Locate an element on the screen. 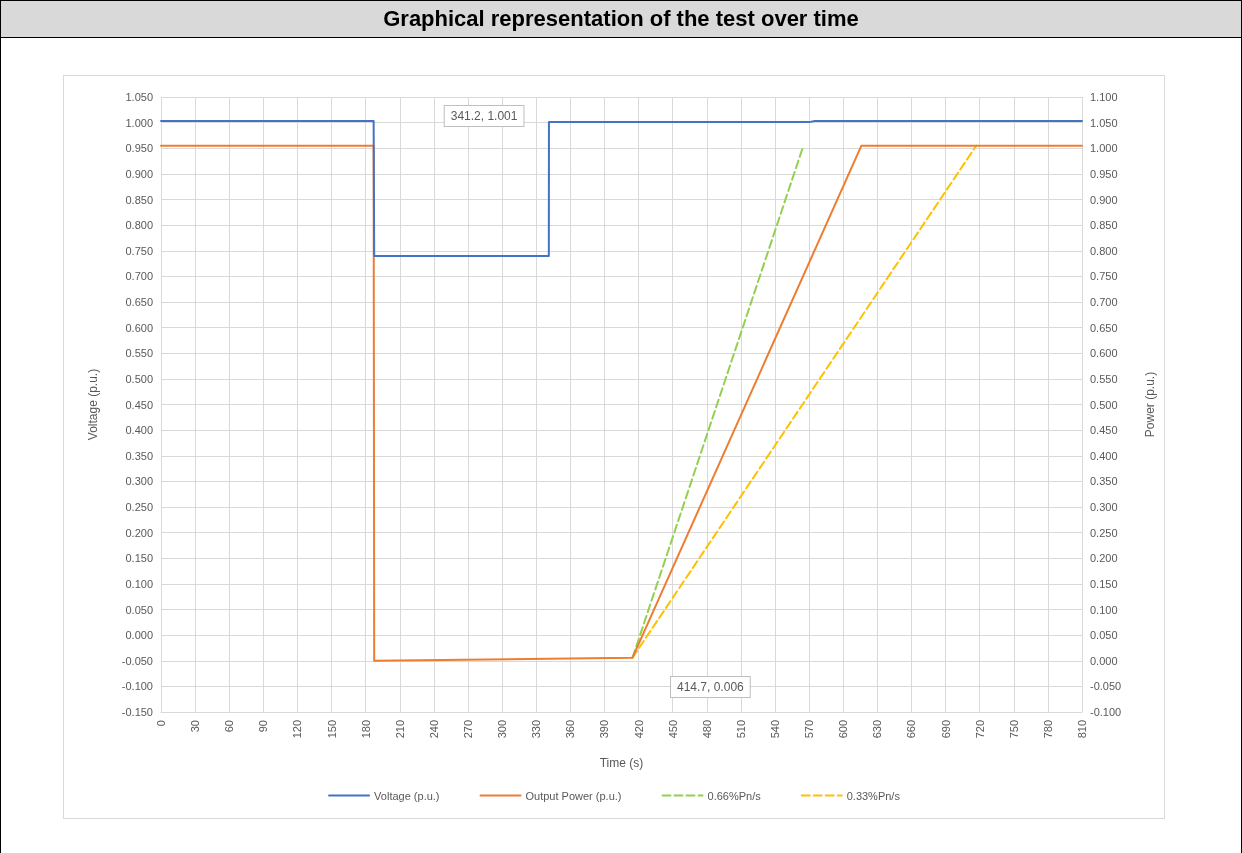  y2-tick-label: 0.500 is located at coordinates (1104, 404).